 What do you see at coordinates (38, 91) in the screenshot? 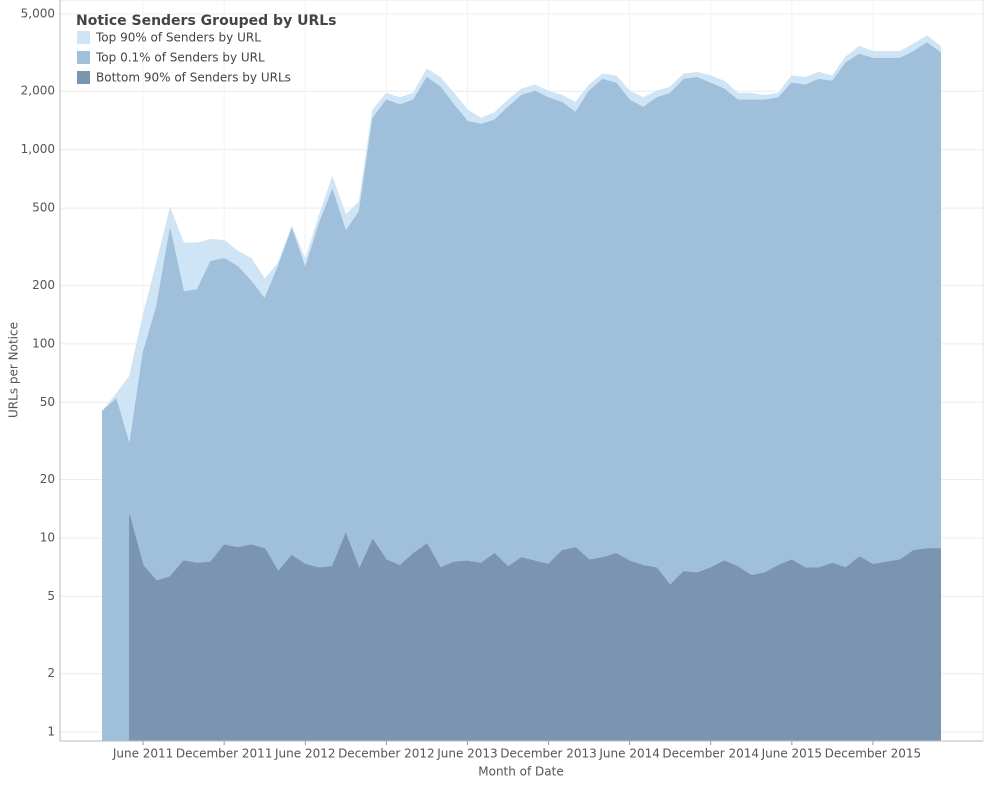
I see `y-tick-label: 2,000` at bounding box center [38, 91].